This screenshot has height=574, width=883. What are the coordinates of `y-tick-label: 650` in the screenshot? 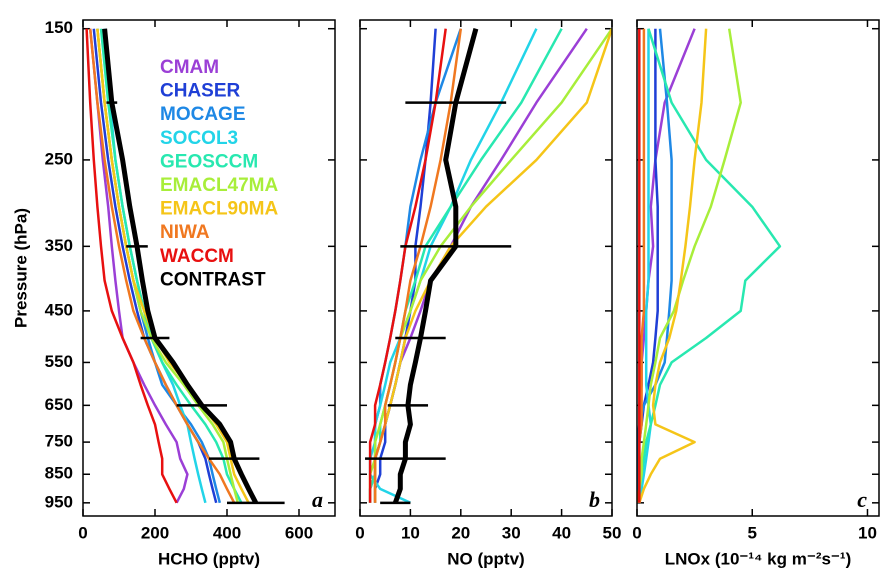 It's located at (59, 404).